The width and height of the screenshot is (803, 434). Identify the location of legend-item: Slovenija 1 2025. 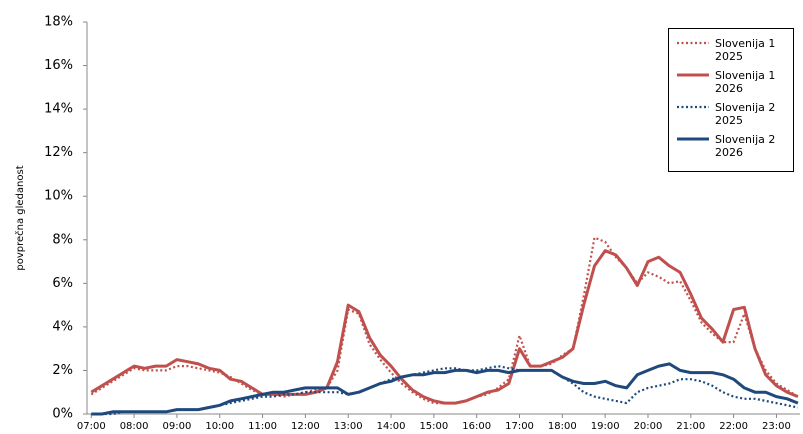
(731, 50).